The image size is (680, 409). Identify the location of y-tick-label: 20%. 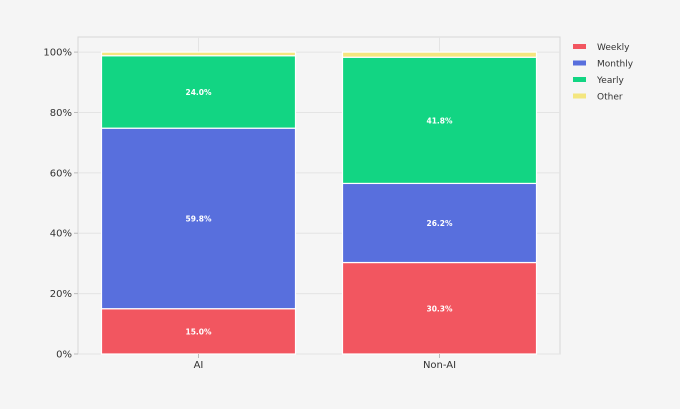
(61, 294).